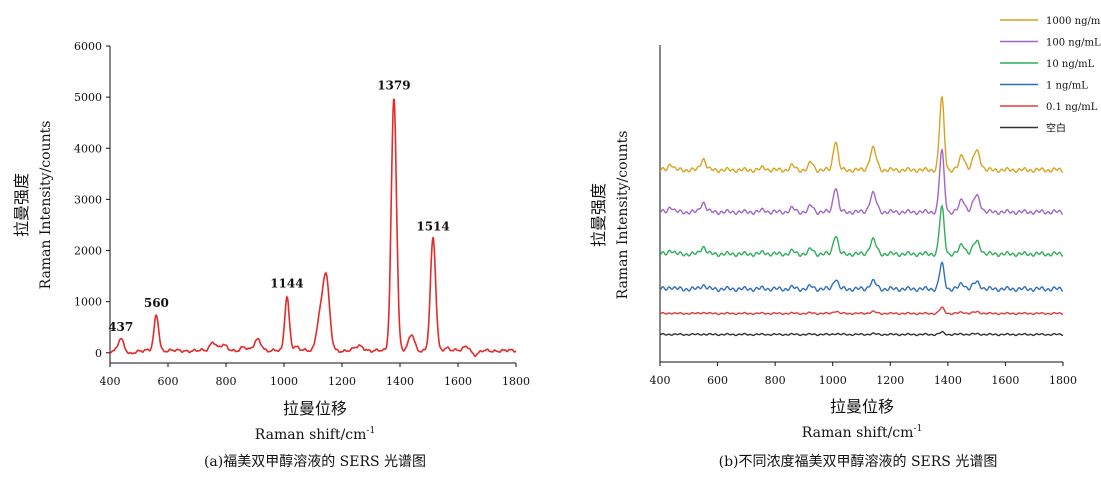  What do you see at coordinates (717, 380) in the screenshot?
I see `b-x-tick-label: 600` at bounding box center [717, 380].